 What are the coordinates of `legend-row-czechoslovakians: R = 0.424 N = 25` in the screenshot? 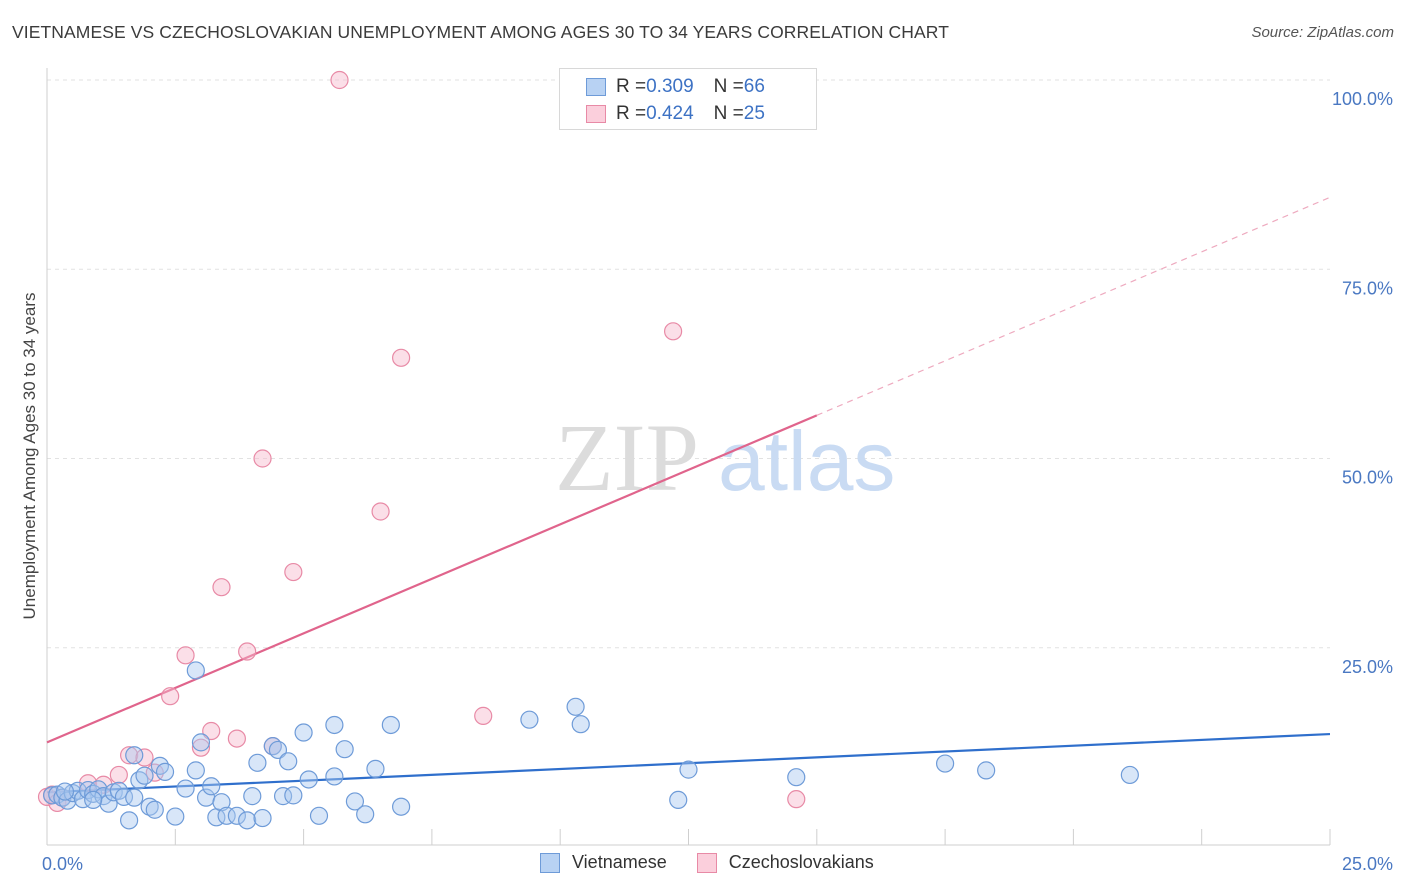 It's located at (675, 114).